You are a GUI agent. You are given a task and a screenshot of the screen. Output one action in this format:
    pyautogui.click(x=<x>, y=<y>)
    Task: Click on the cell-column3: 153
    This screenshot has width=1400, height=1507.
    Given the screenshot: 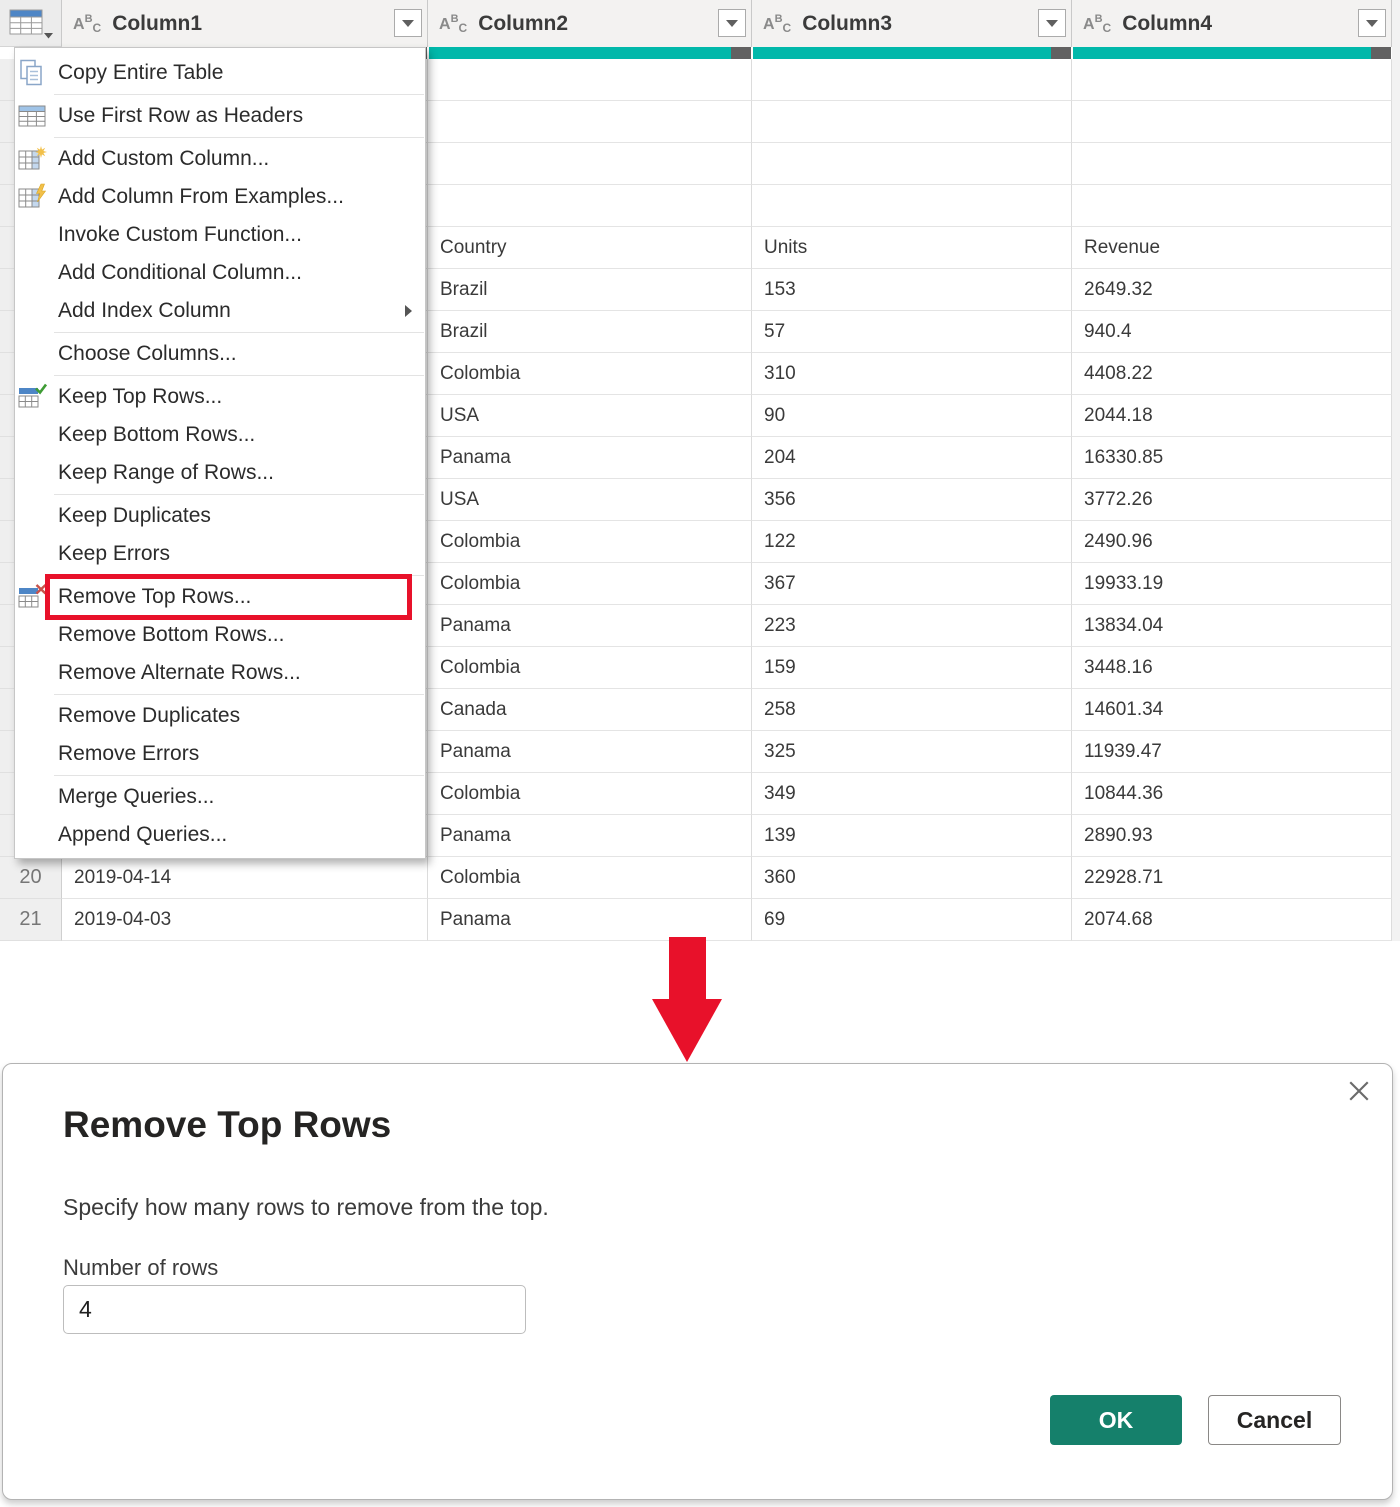 What is the action you would take?
    pyautogui.click(x=912, y=290)
    